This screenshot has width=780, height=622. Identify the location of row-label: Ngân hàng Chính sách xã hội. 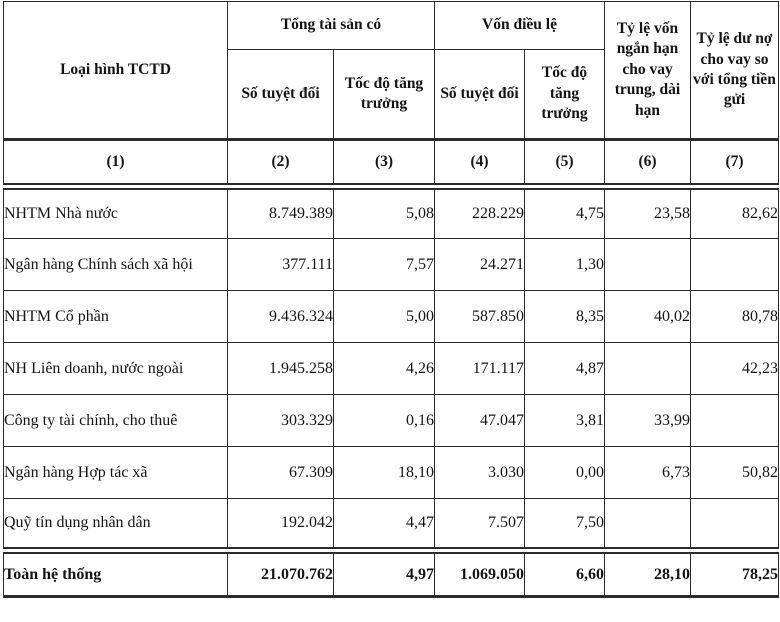
(115, 264).